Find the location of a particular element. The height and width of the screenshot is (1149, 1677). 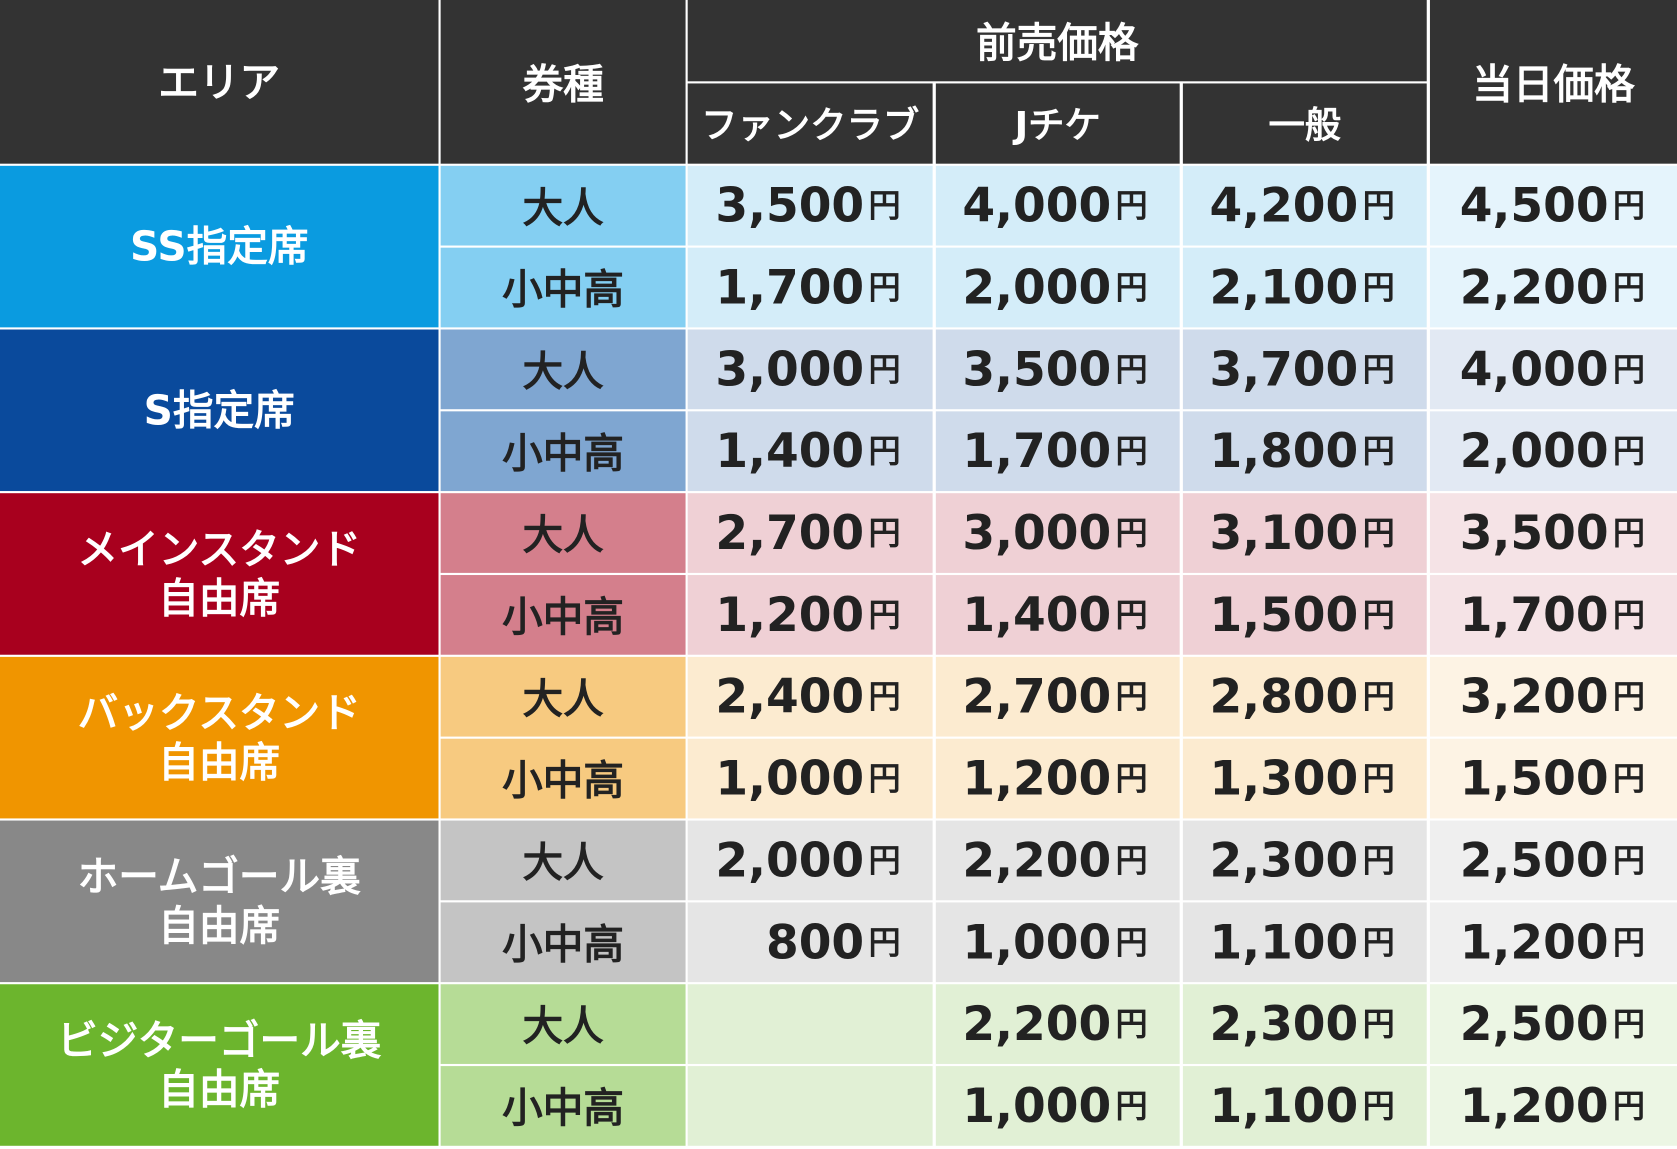

price-amount: 3,100 is located at coordinates (1283, 533).